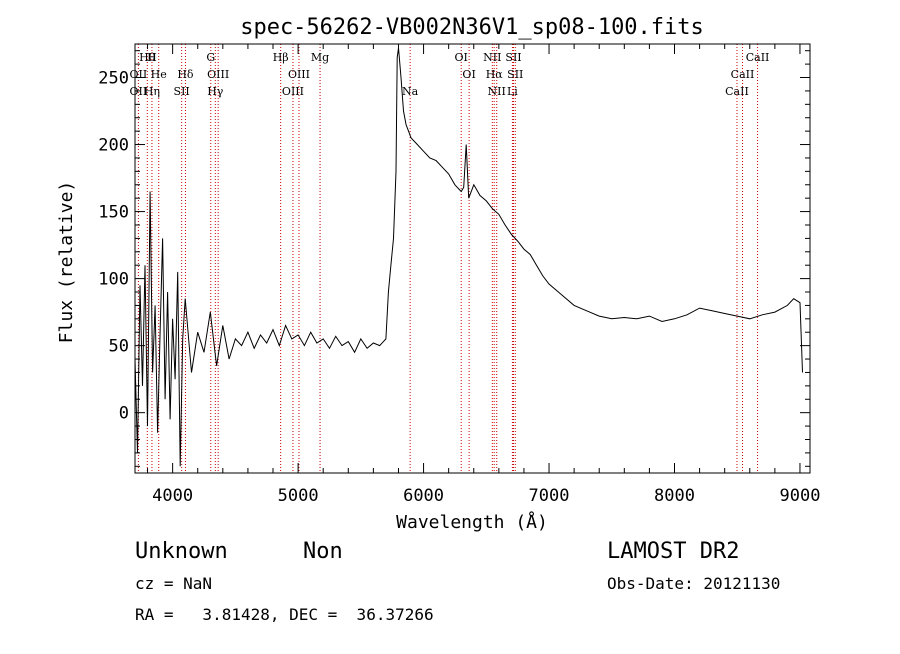 Image resolution: width=900 pixels, height=654 pixels. Describe the element at coordinates (113, 213) in the screenshot. I see `y-tick-label: 150` at that location.